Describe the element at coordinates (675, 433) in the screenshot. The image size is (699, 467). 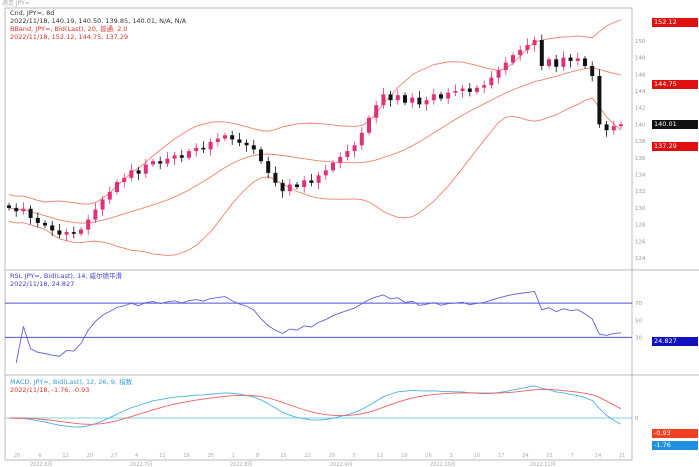
I see `macd-signal-tag: -0.93` at that location.